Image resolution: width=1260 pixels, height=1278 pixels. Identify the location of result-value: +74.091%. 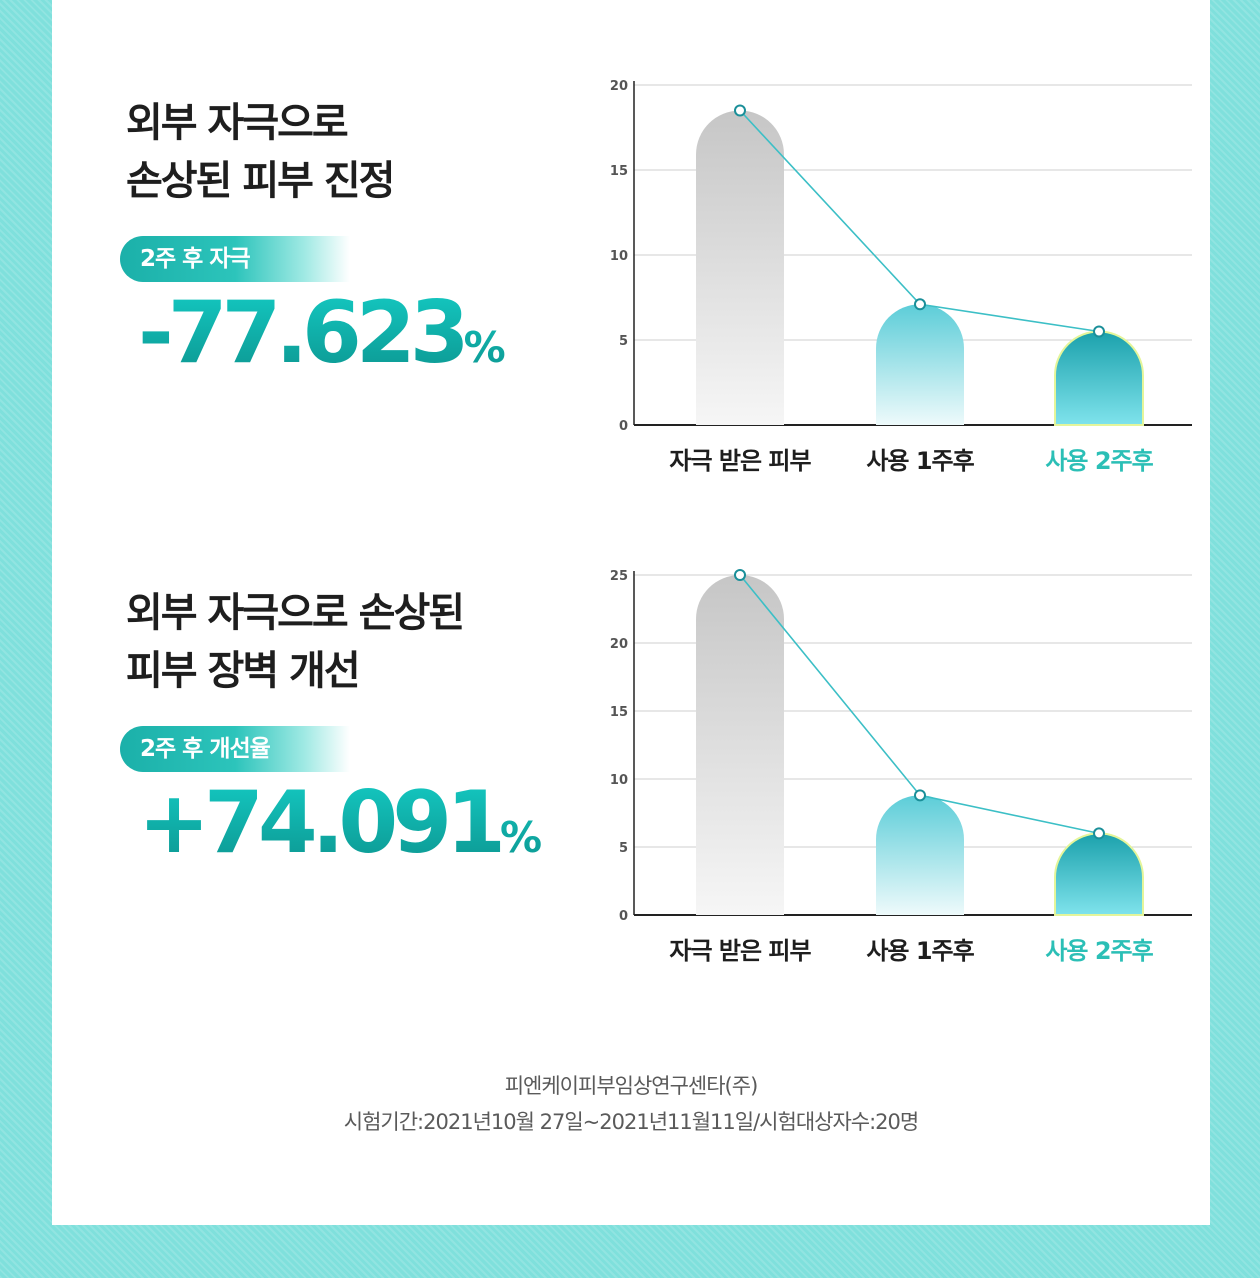
(340, 830).